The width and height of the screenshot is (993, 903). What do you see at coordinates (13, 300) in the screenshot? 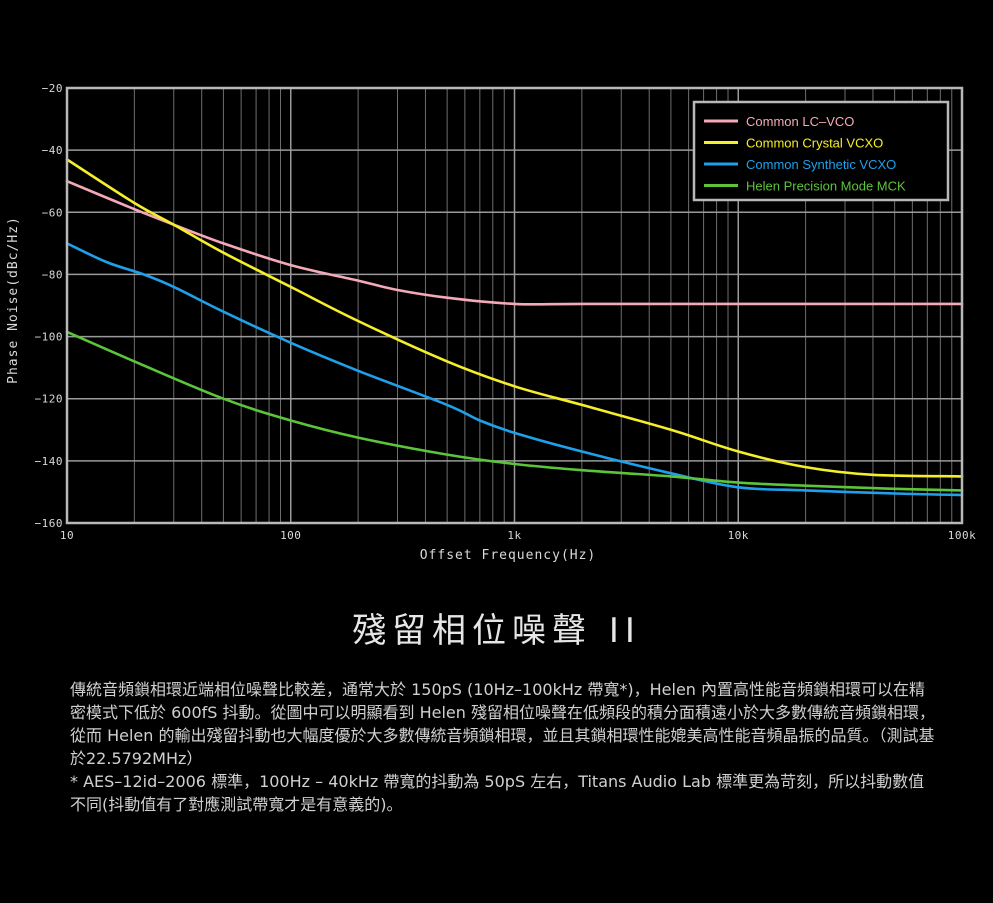
I see `y-axis-label: Phase Noise(dBc/Hz)` at bounding box center [13, 300].